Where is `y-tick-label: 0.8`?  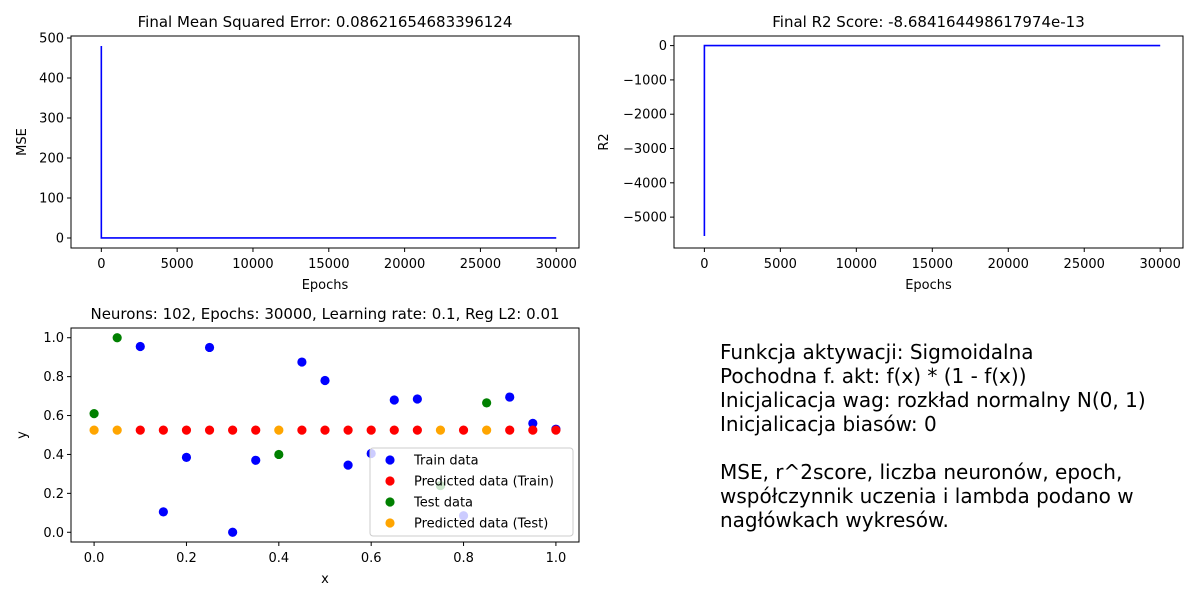
y-tick-label: 0.8 is located at coordinates (53, 377).